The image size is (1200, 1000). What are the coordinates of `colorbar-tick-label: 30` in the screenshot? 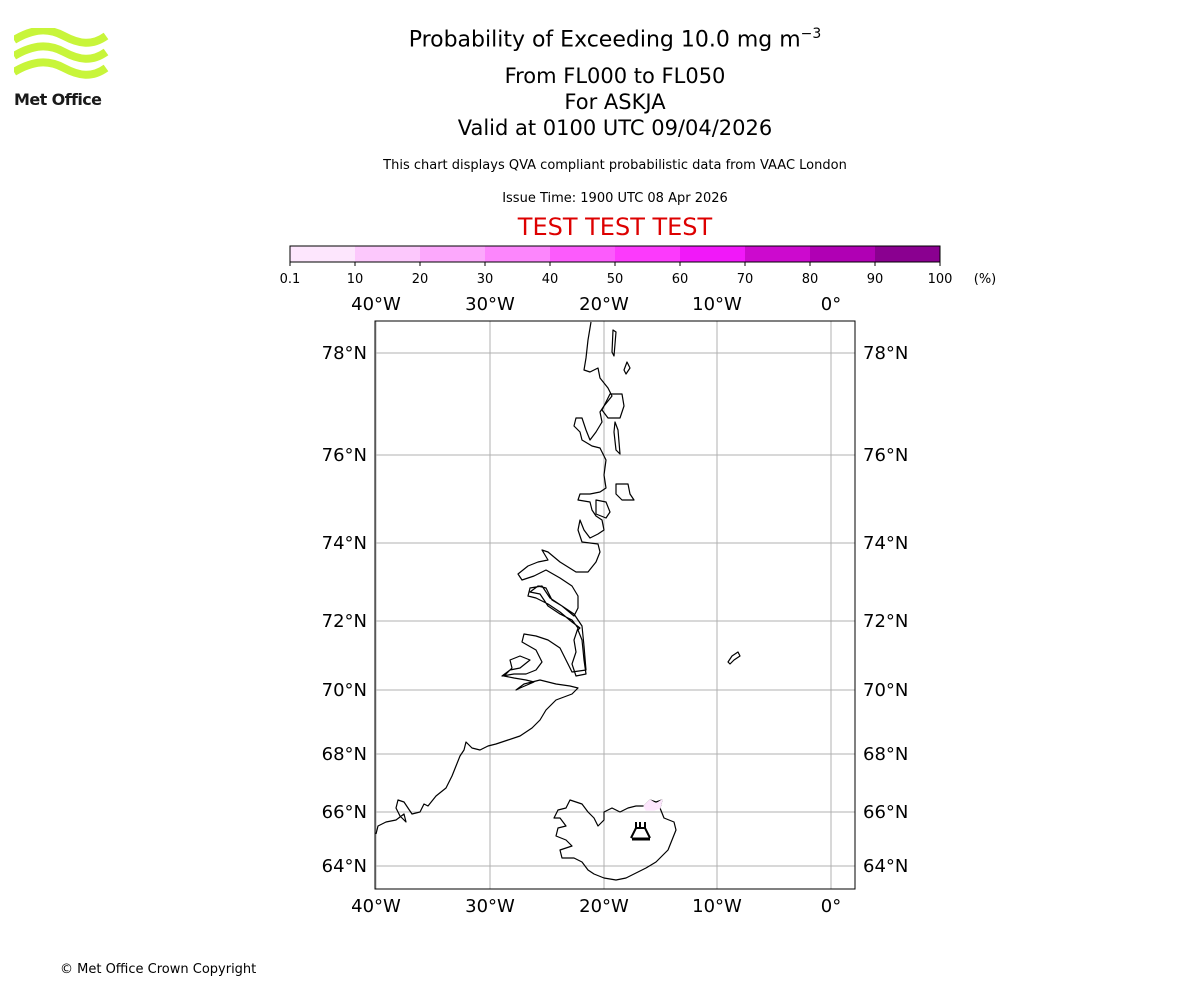 It's located at (485, 279).